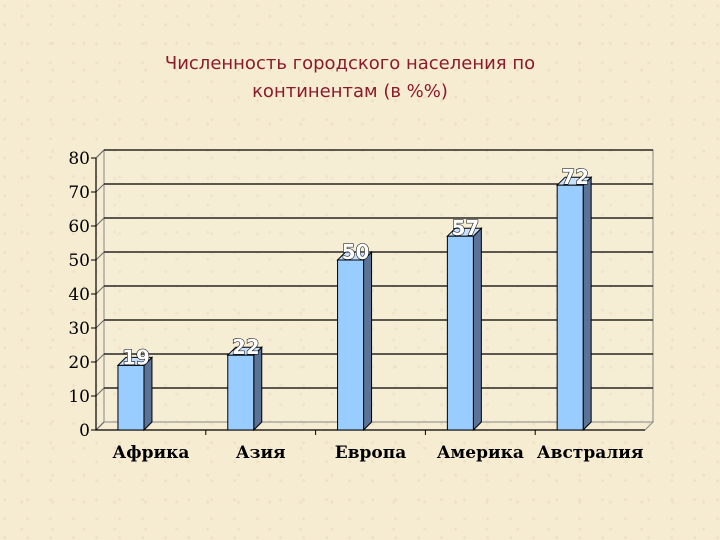 This screenshot has height=540, width=720. I want to click on y-tick-label: 50, so click(79, 261).